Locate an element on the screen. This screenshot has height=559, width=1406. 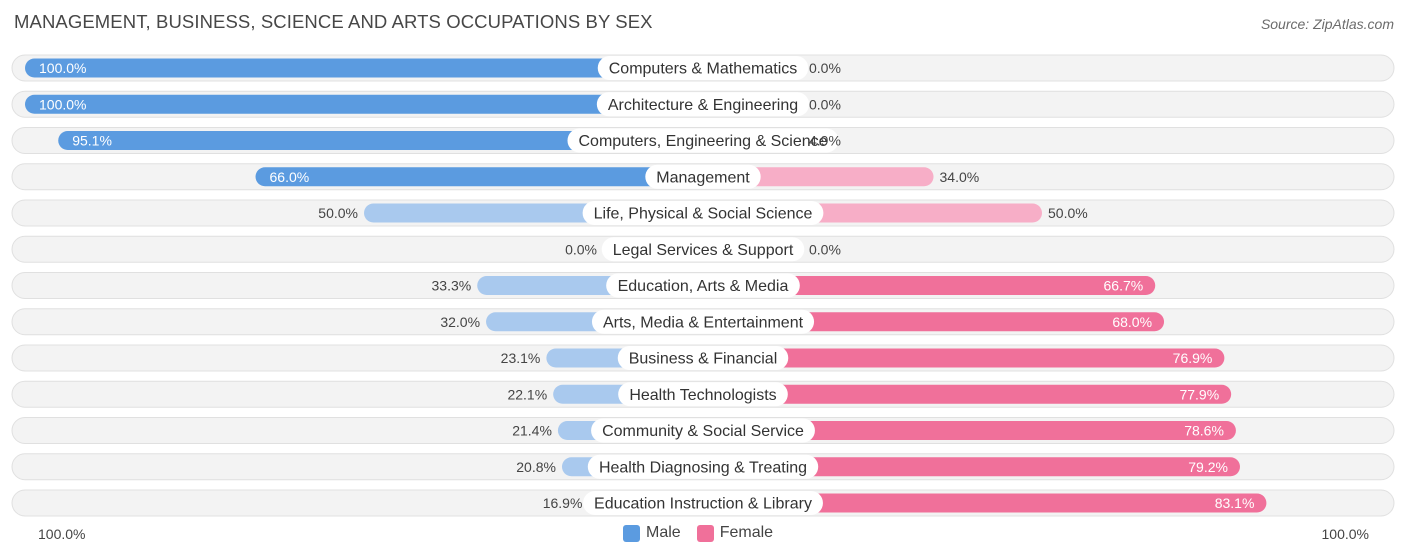
category-label: Business & Financial is located at coordinates (703, 359).